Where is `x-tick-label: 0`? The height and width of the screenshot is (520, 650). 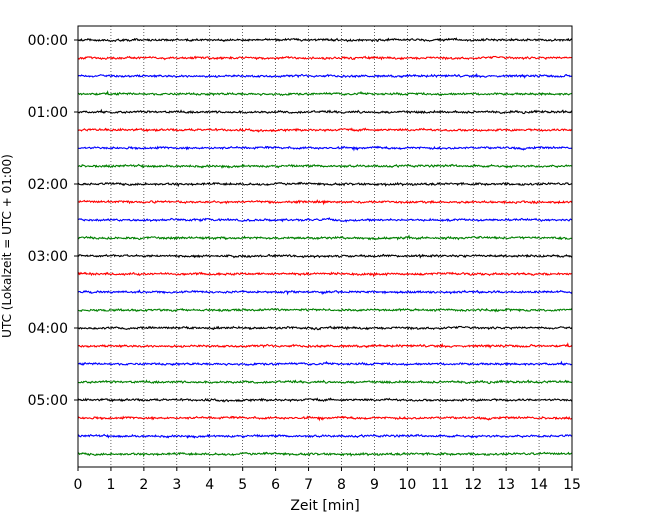 x-tick-label: 0 is located at coordinates (78, 485).